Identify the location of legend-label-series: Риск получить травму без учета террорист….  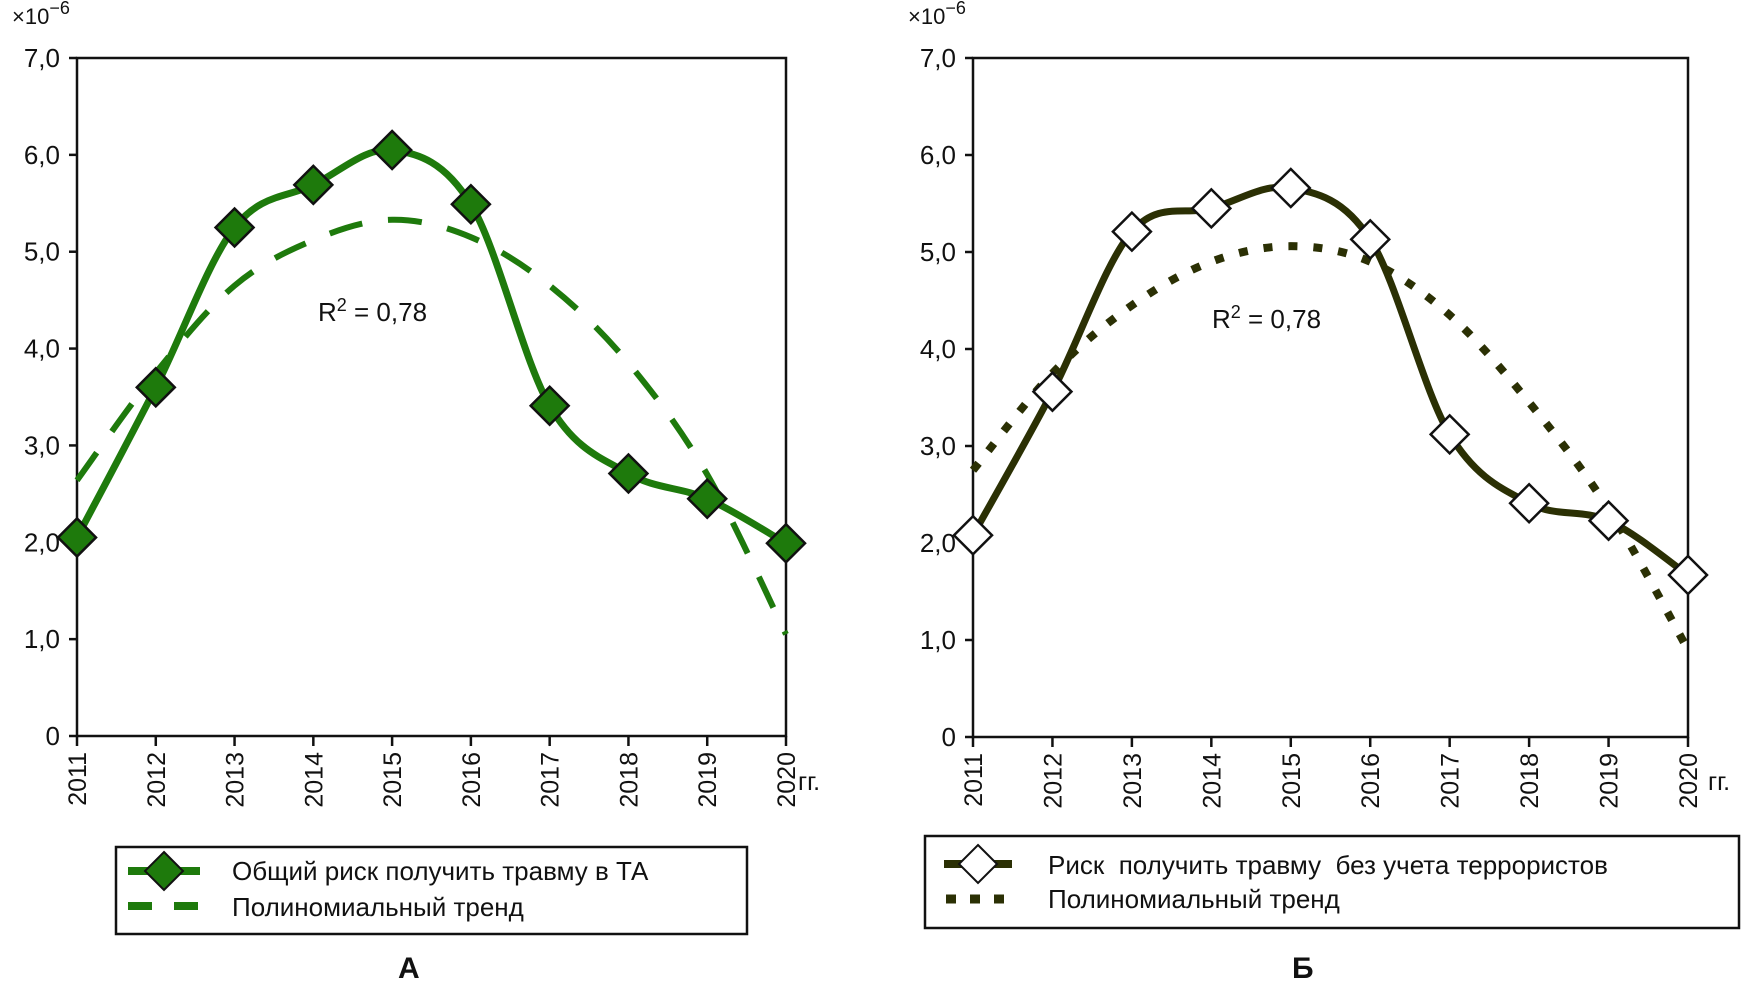
(1328, 865).